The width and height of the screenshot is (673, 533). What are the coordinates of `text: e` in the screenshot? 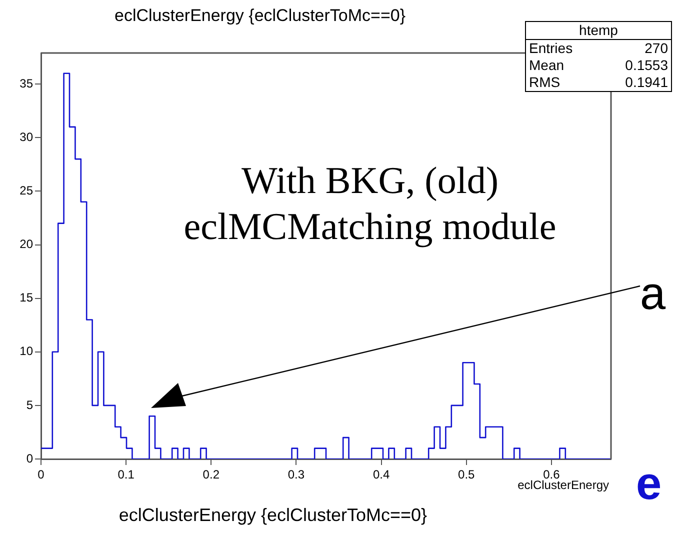 It's located at (649, 483).